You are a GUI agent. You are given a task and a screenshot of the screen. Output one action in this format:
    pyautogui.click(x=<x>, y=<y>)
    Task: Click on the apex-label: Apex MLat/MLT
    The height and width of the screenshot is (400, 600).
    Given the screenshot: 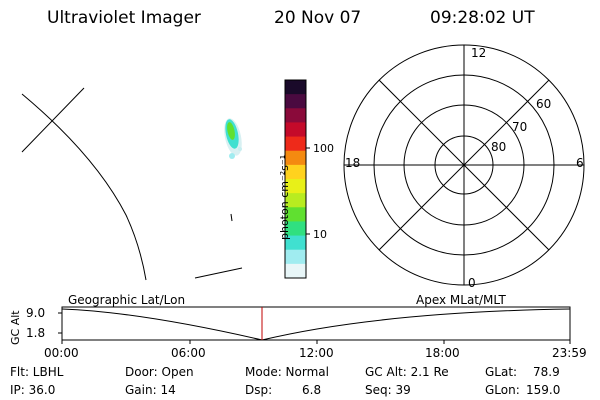 What is the action you would take?
    pyautogui.click(x=461, y=300)
    